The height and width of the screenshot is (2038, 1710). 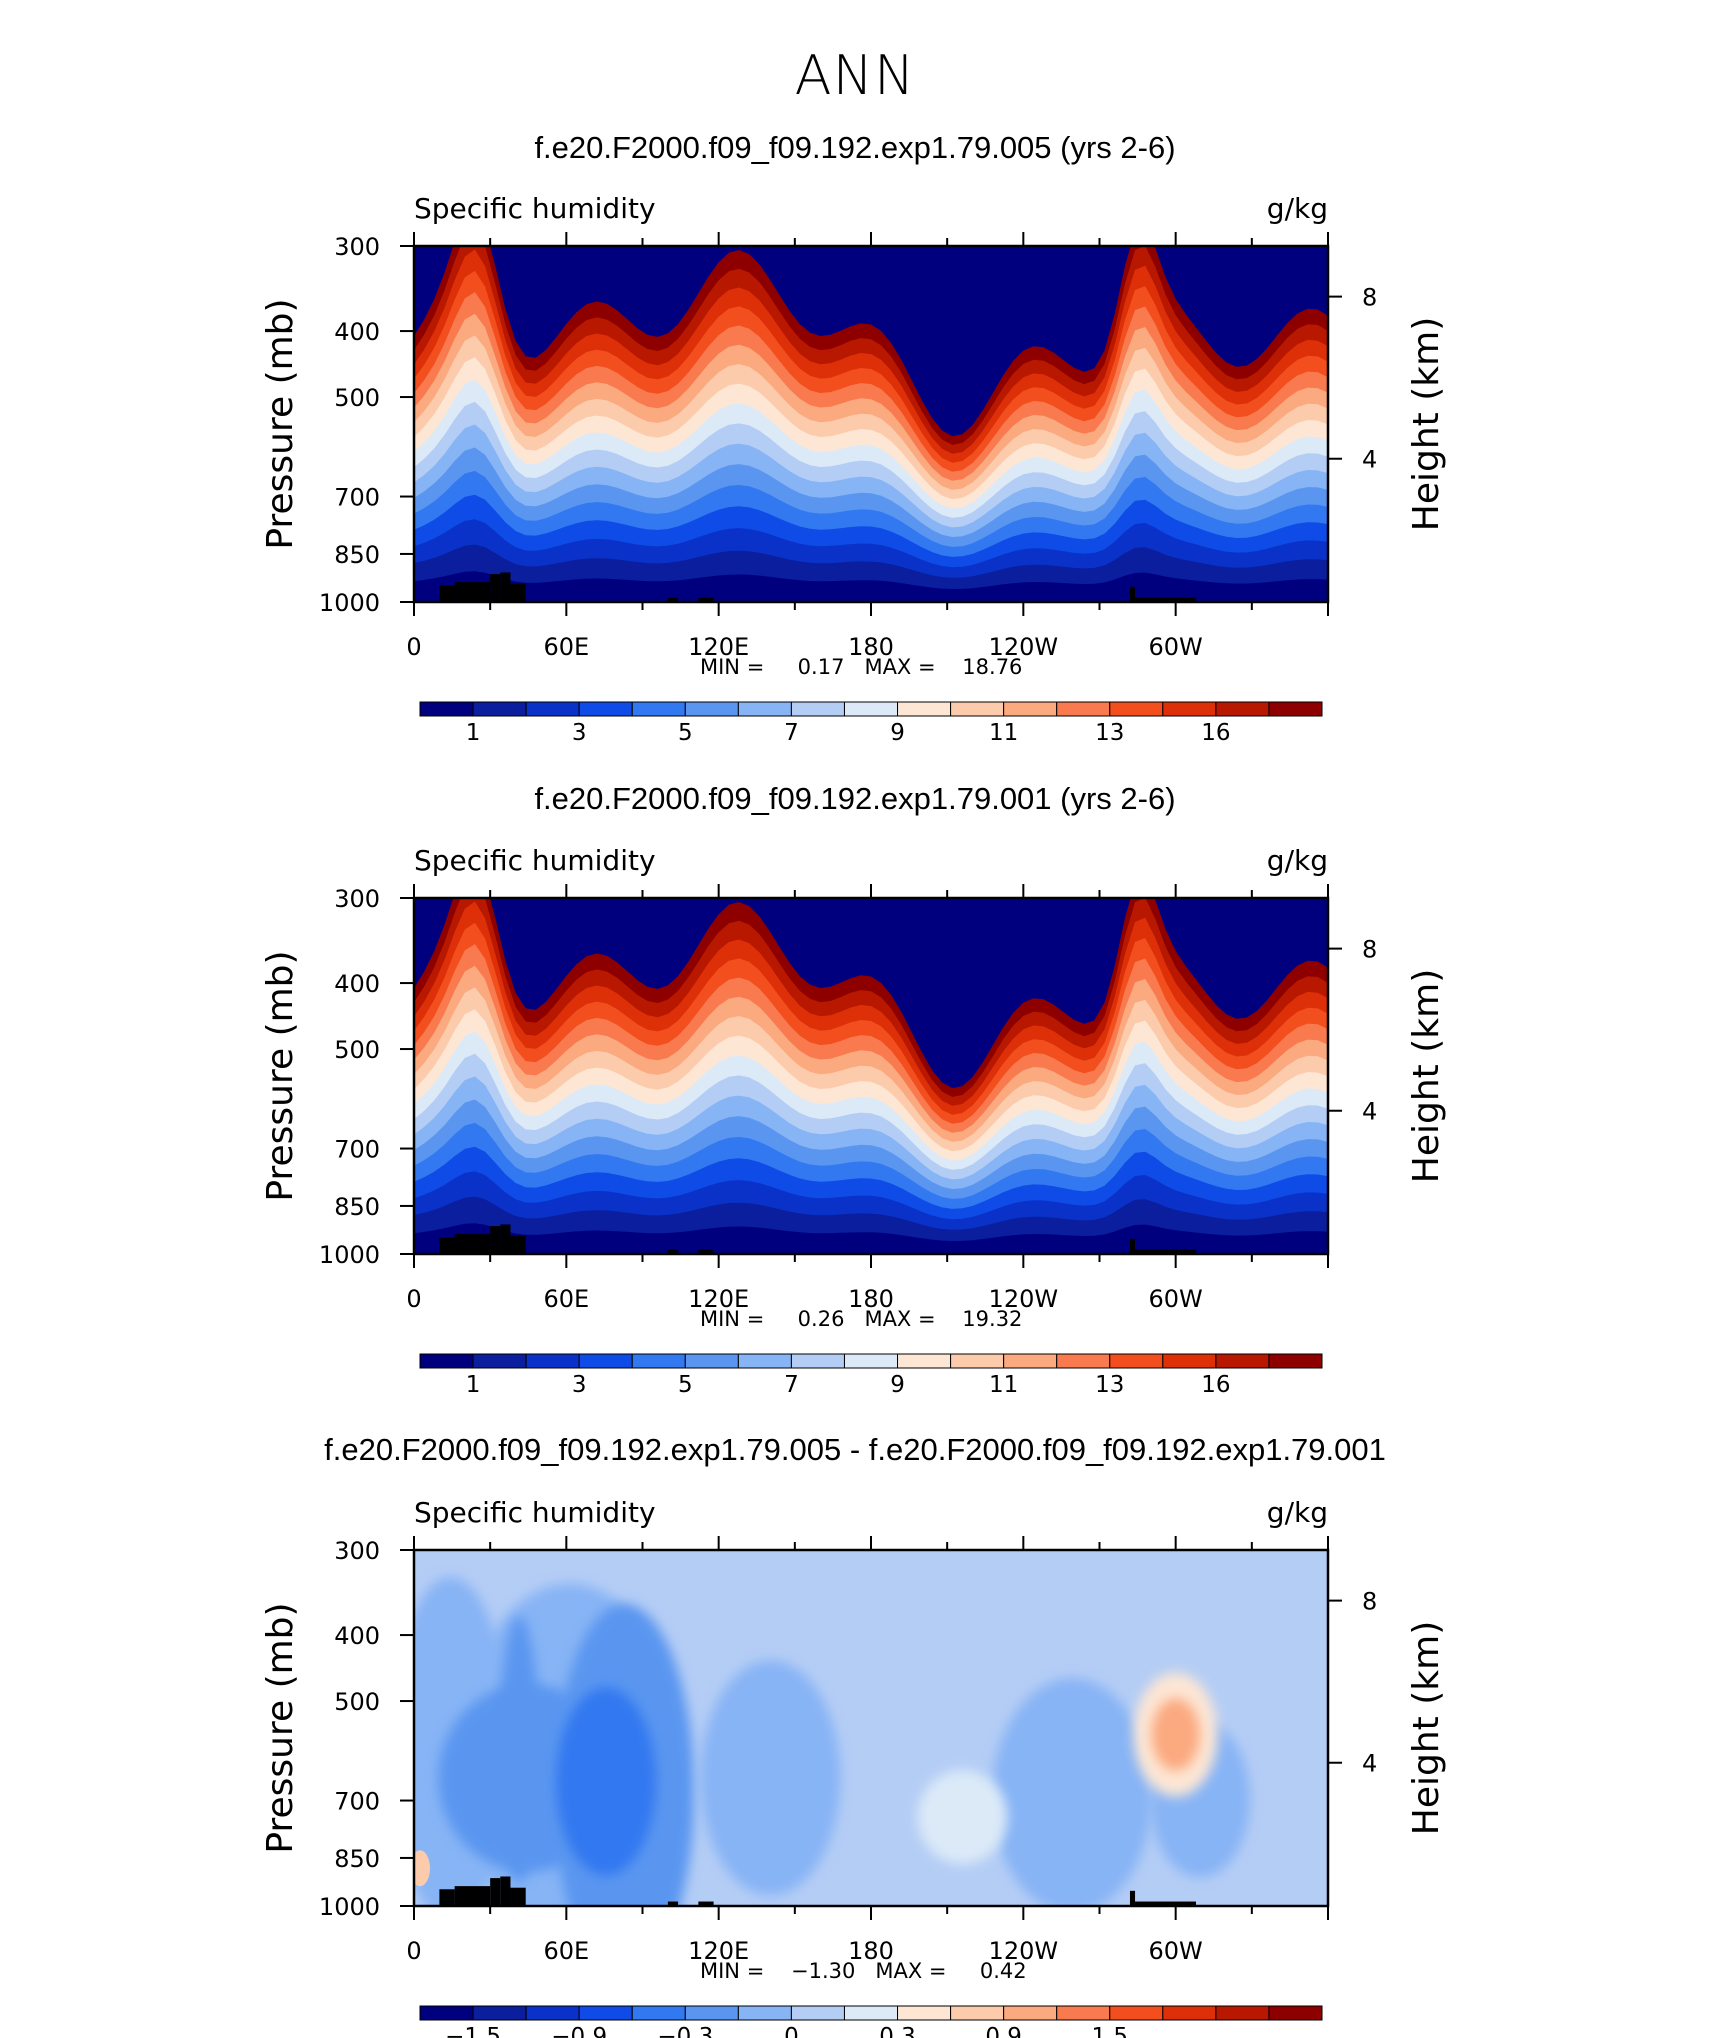 What do you see at coordinates (897, 2031) in the screenshot?
I see `colorbar-label: 0.3` at bounding box center [897, 2031].